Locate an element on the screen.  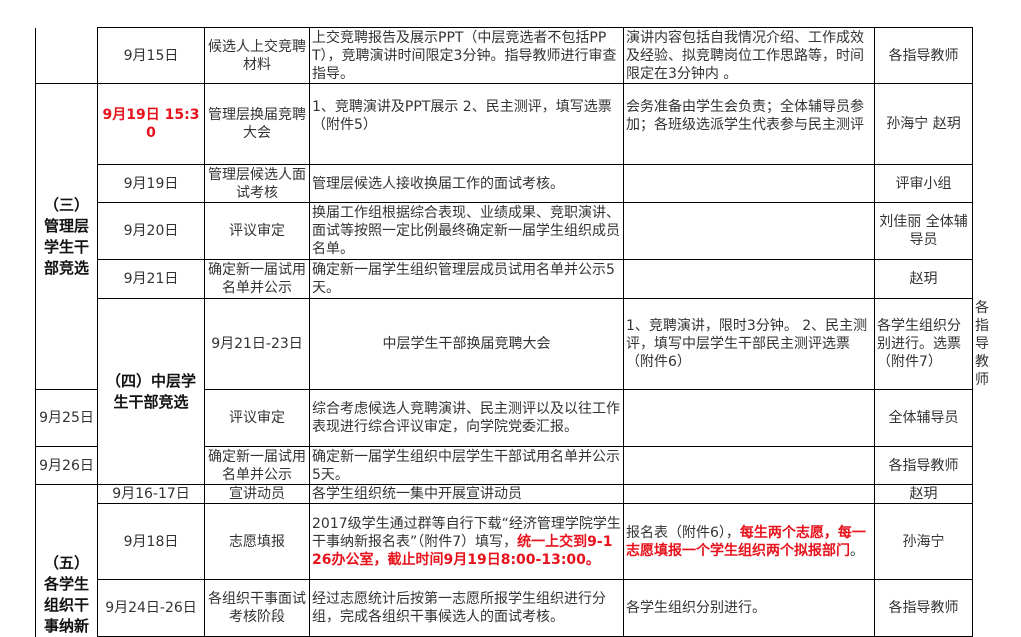
person-cell: 刘佳丽 全体辅导员 is located at coordinates (923, 231).